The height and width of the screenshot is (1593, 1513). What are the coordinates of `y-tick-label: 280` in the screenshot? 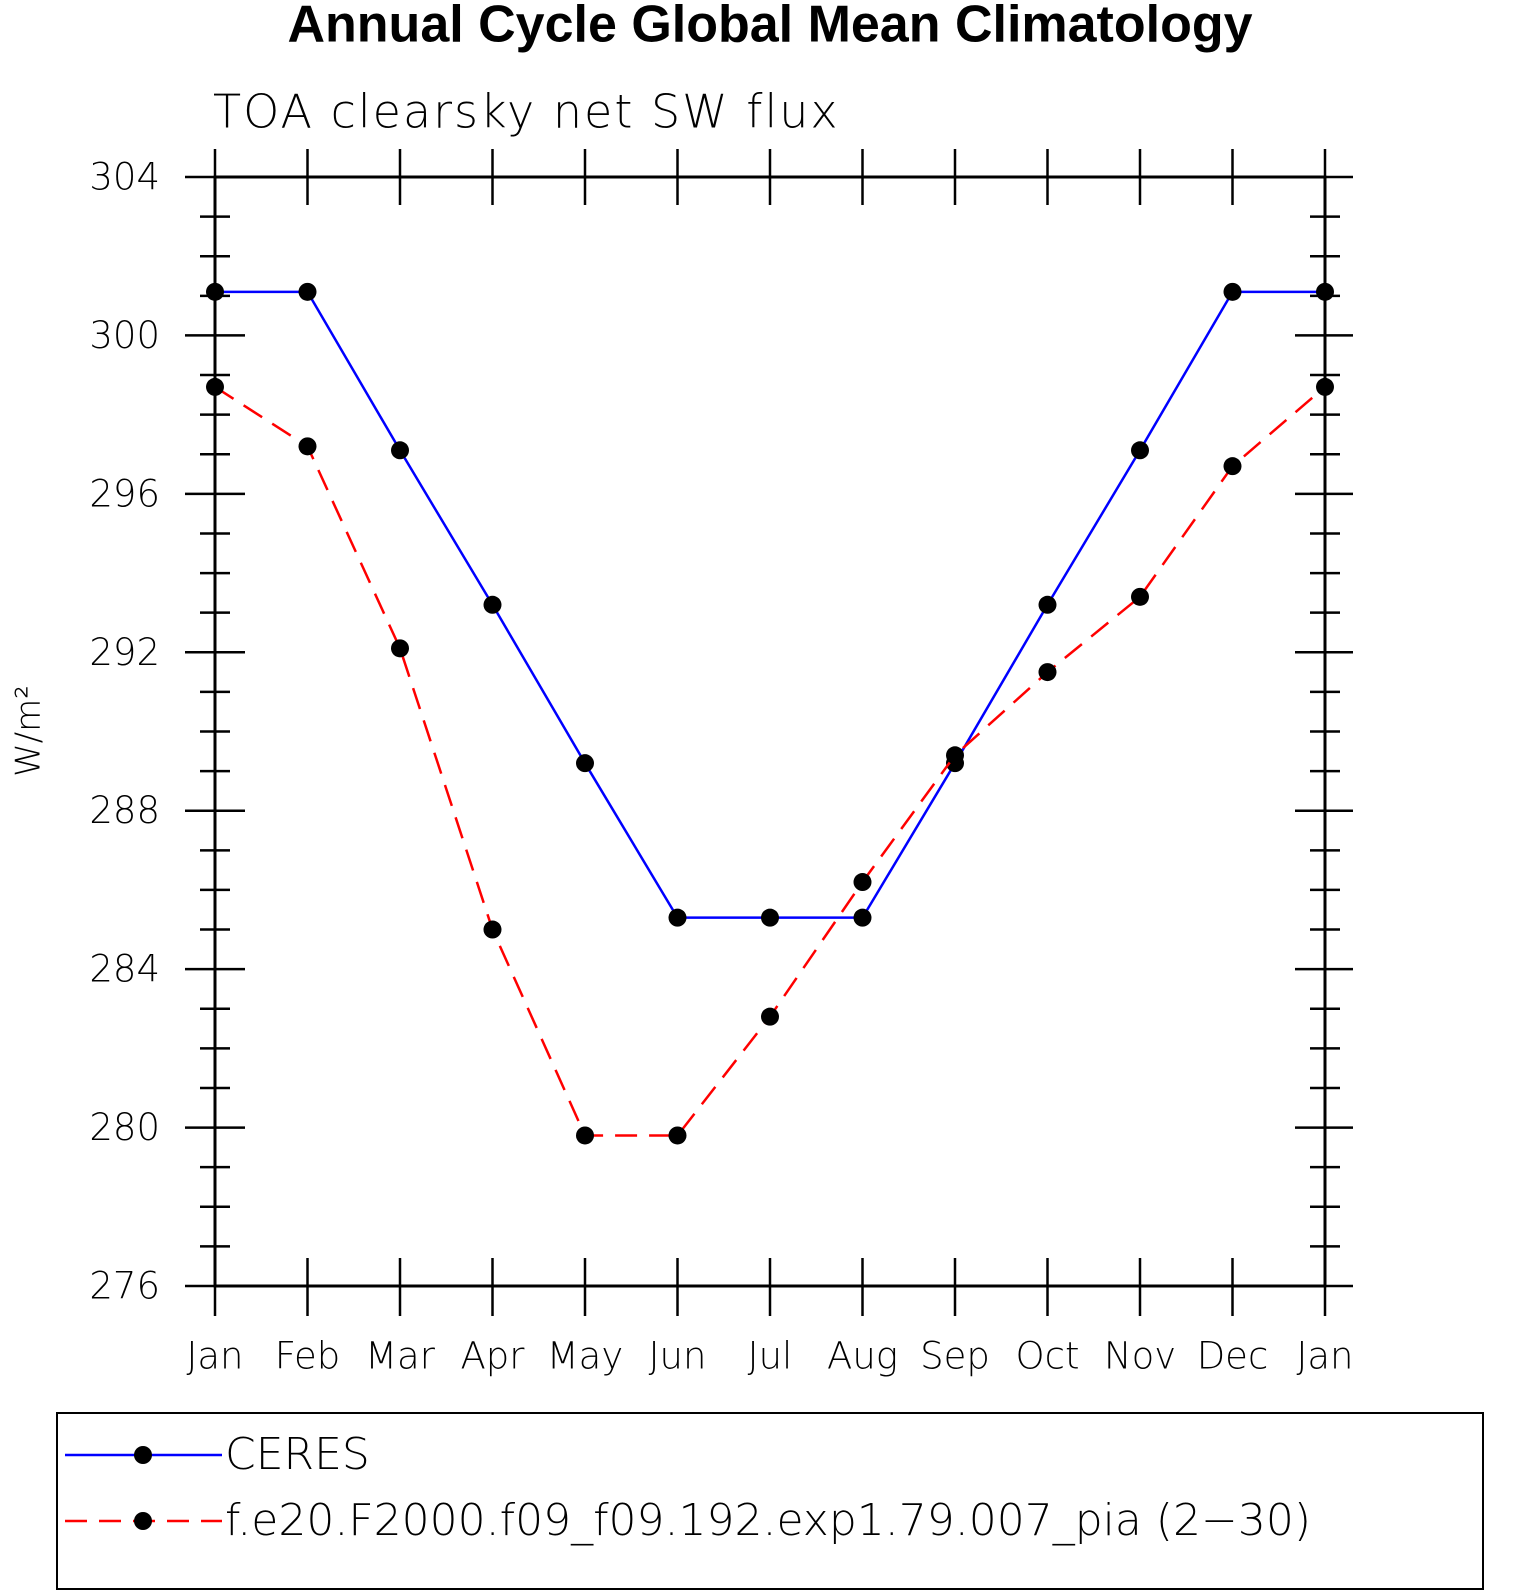 It's located at (124, 1127).